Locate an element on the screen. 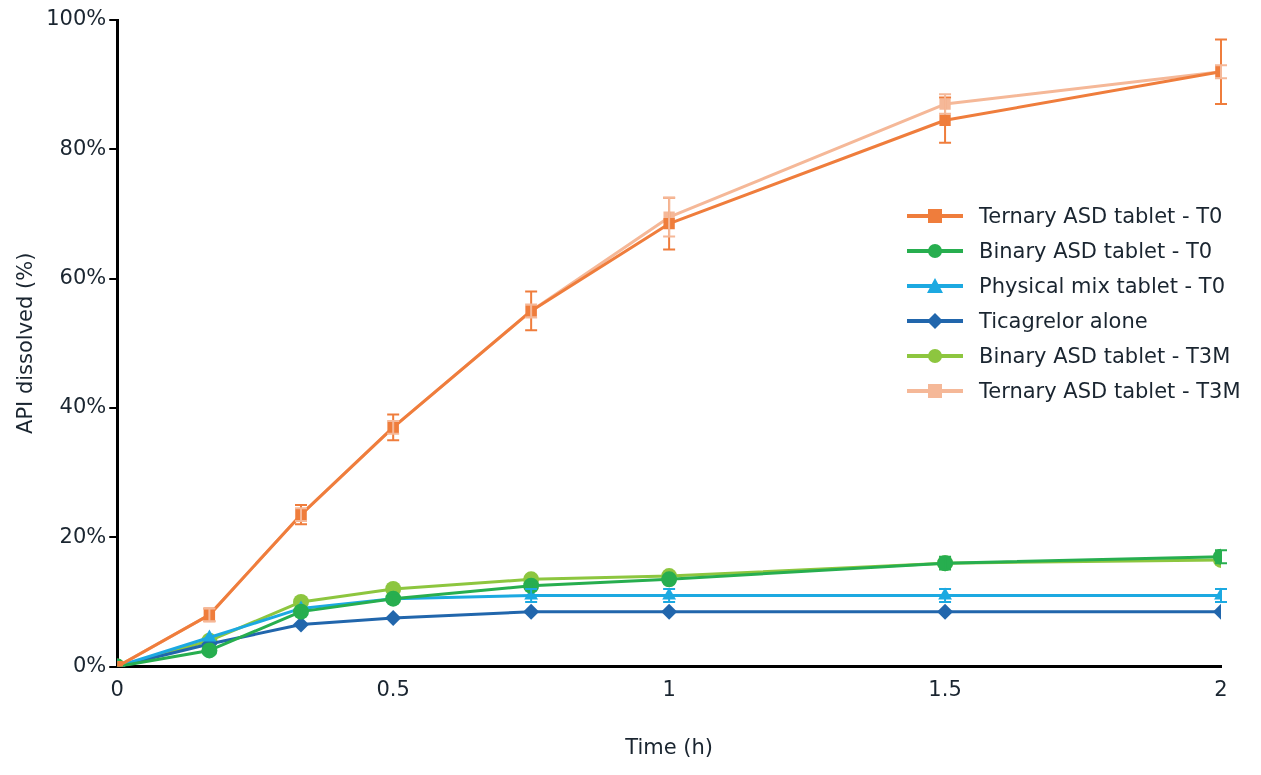  x-axis-title: Time (h) is located at coordinates (668, 746).